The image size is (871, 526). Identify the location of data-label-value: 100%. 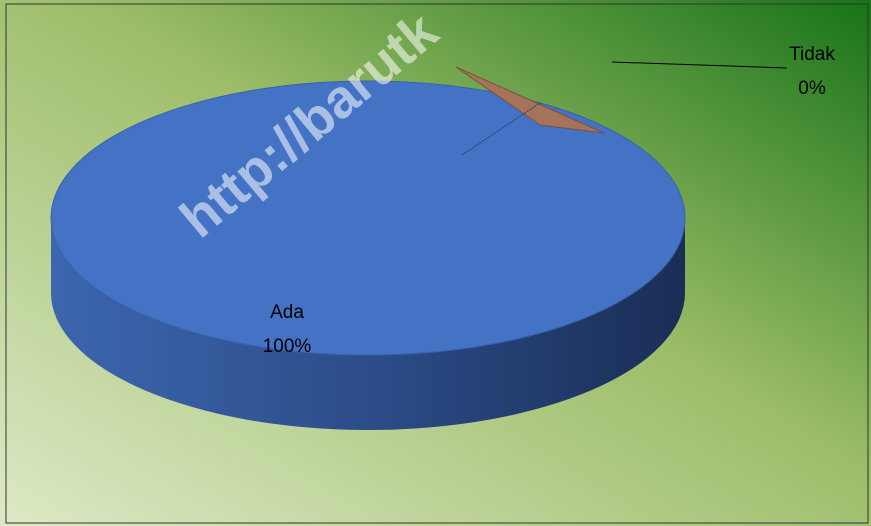
(287, 346).